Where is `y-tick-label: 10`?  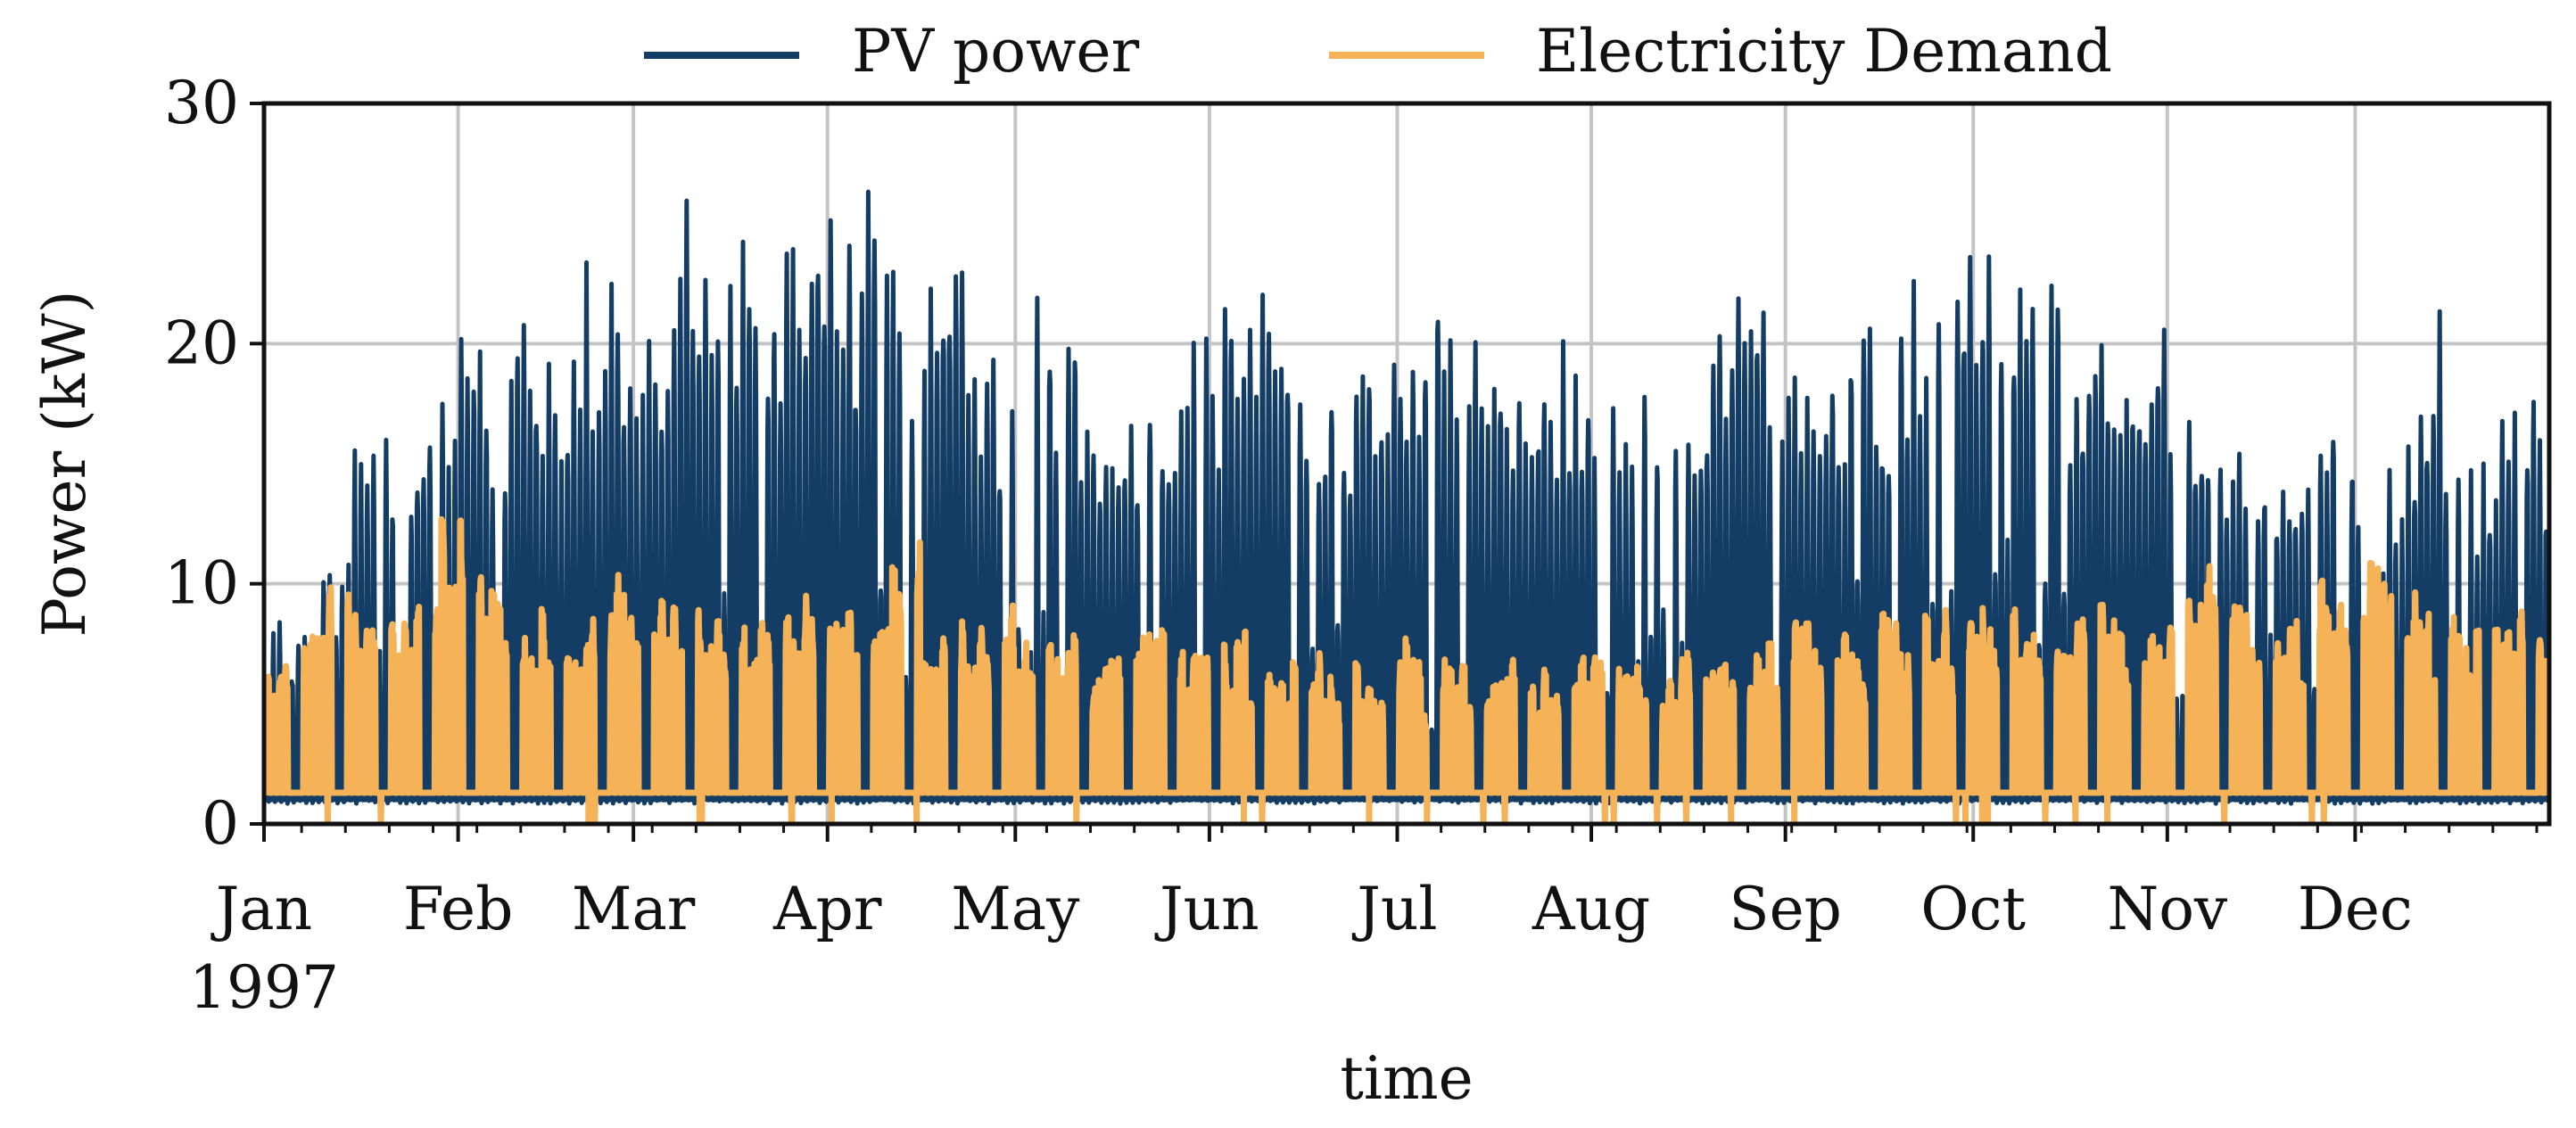
y-tick-label: 10 is located at coordinates (201, 583).